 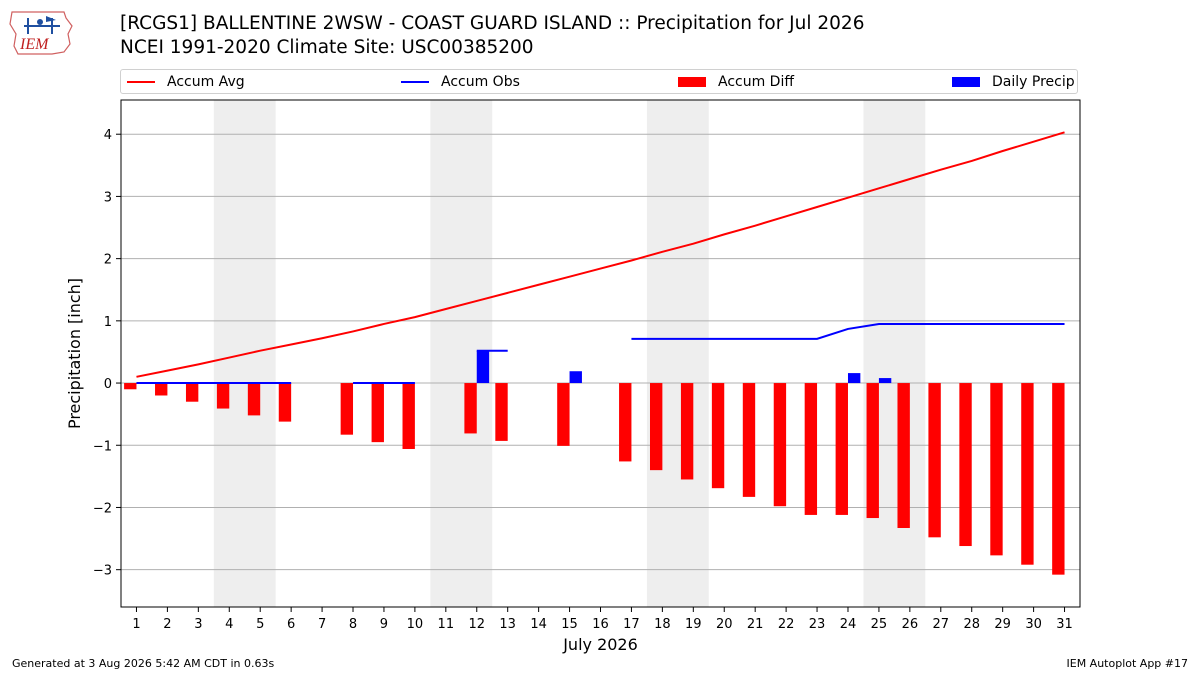 I want to click on legend-accum-diff: Accum Diff, so click(x=736, y=82).